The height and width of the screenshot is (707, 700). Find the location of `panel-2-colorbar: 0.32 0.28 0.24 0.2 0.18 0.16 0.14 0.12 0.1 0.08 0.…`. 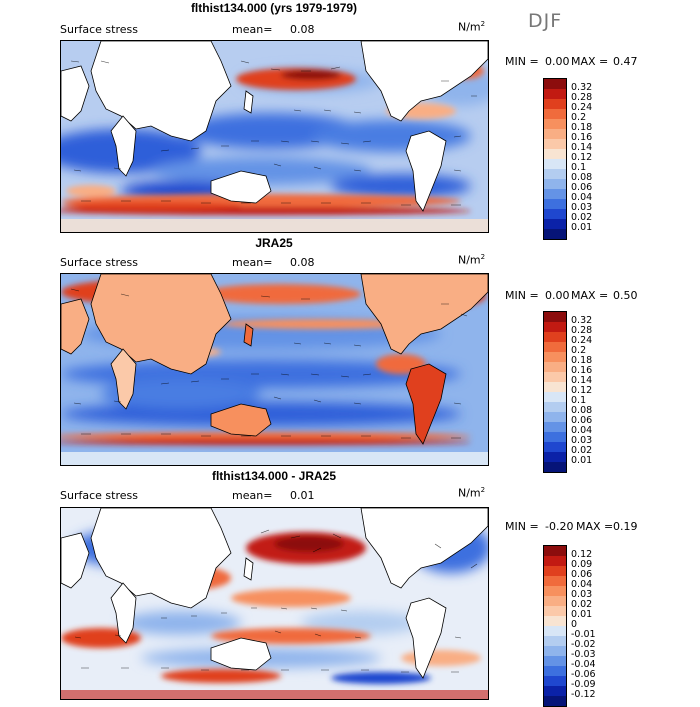

panel-2-colorbar: 0.32 0.28 0.24 0.2 0.18 0.16 0.14 0.12 0.1 0.08 0.… is located at coordinates (567, 392).